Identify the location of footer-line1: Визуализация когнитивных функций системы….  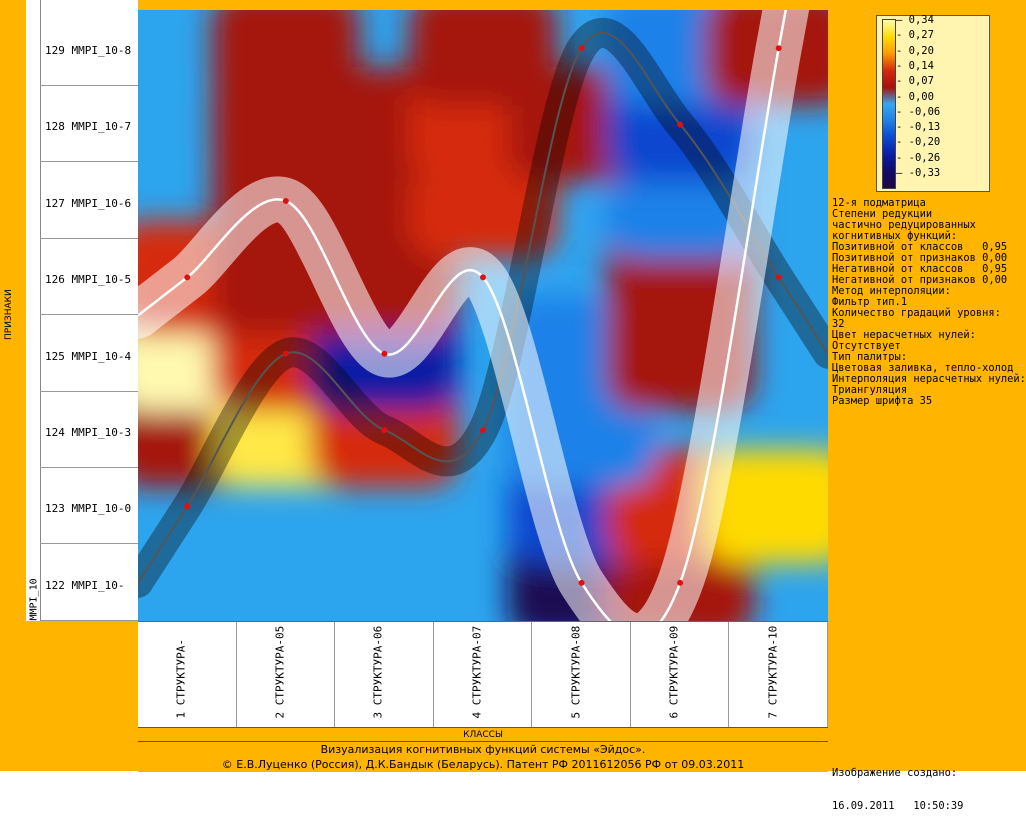
(483, 749).